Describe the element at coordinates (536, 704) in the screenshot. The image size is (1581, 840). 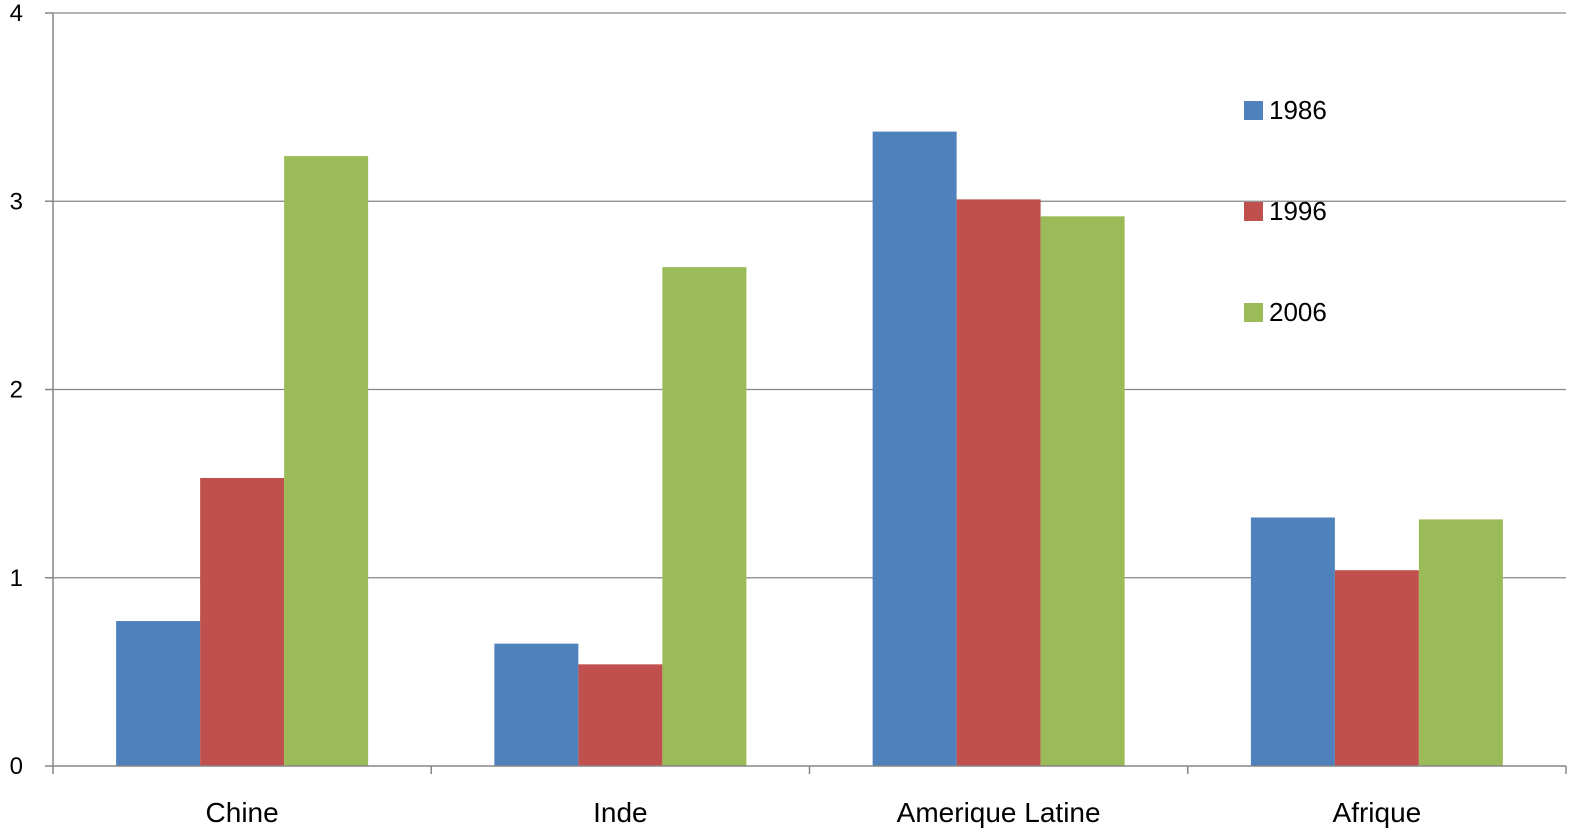
I see `bar-inde-1986` at that location.